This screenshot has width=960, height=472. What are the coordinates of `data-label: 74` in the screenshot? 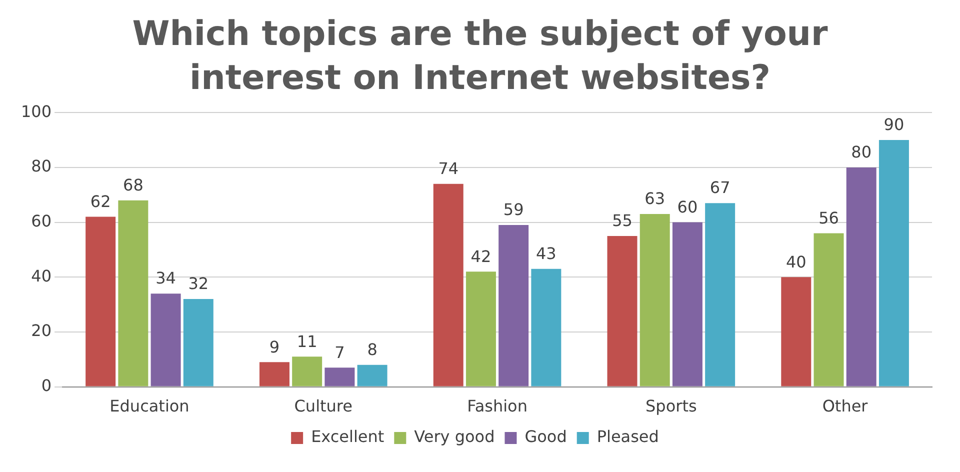 It's located at (448, 168).